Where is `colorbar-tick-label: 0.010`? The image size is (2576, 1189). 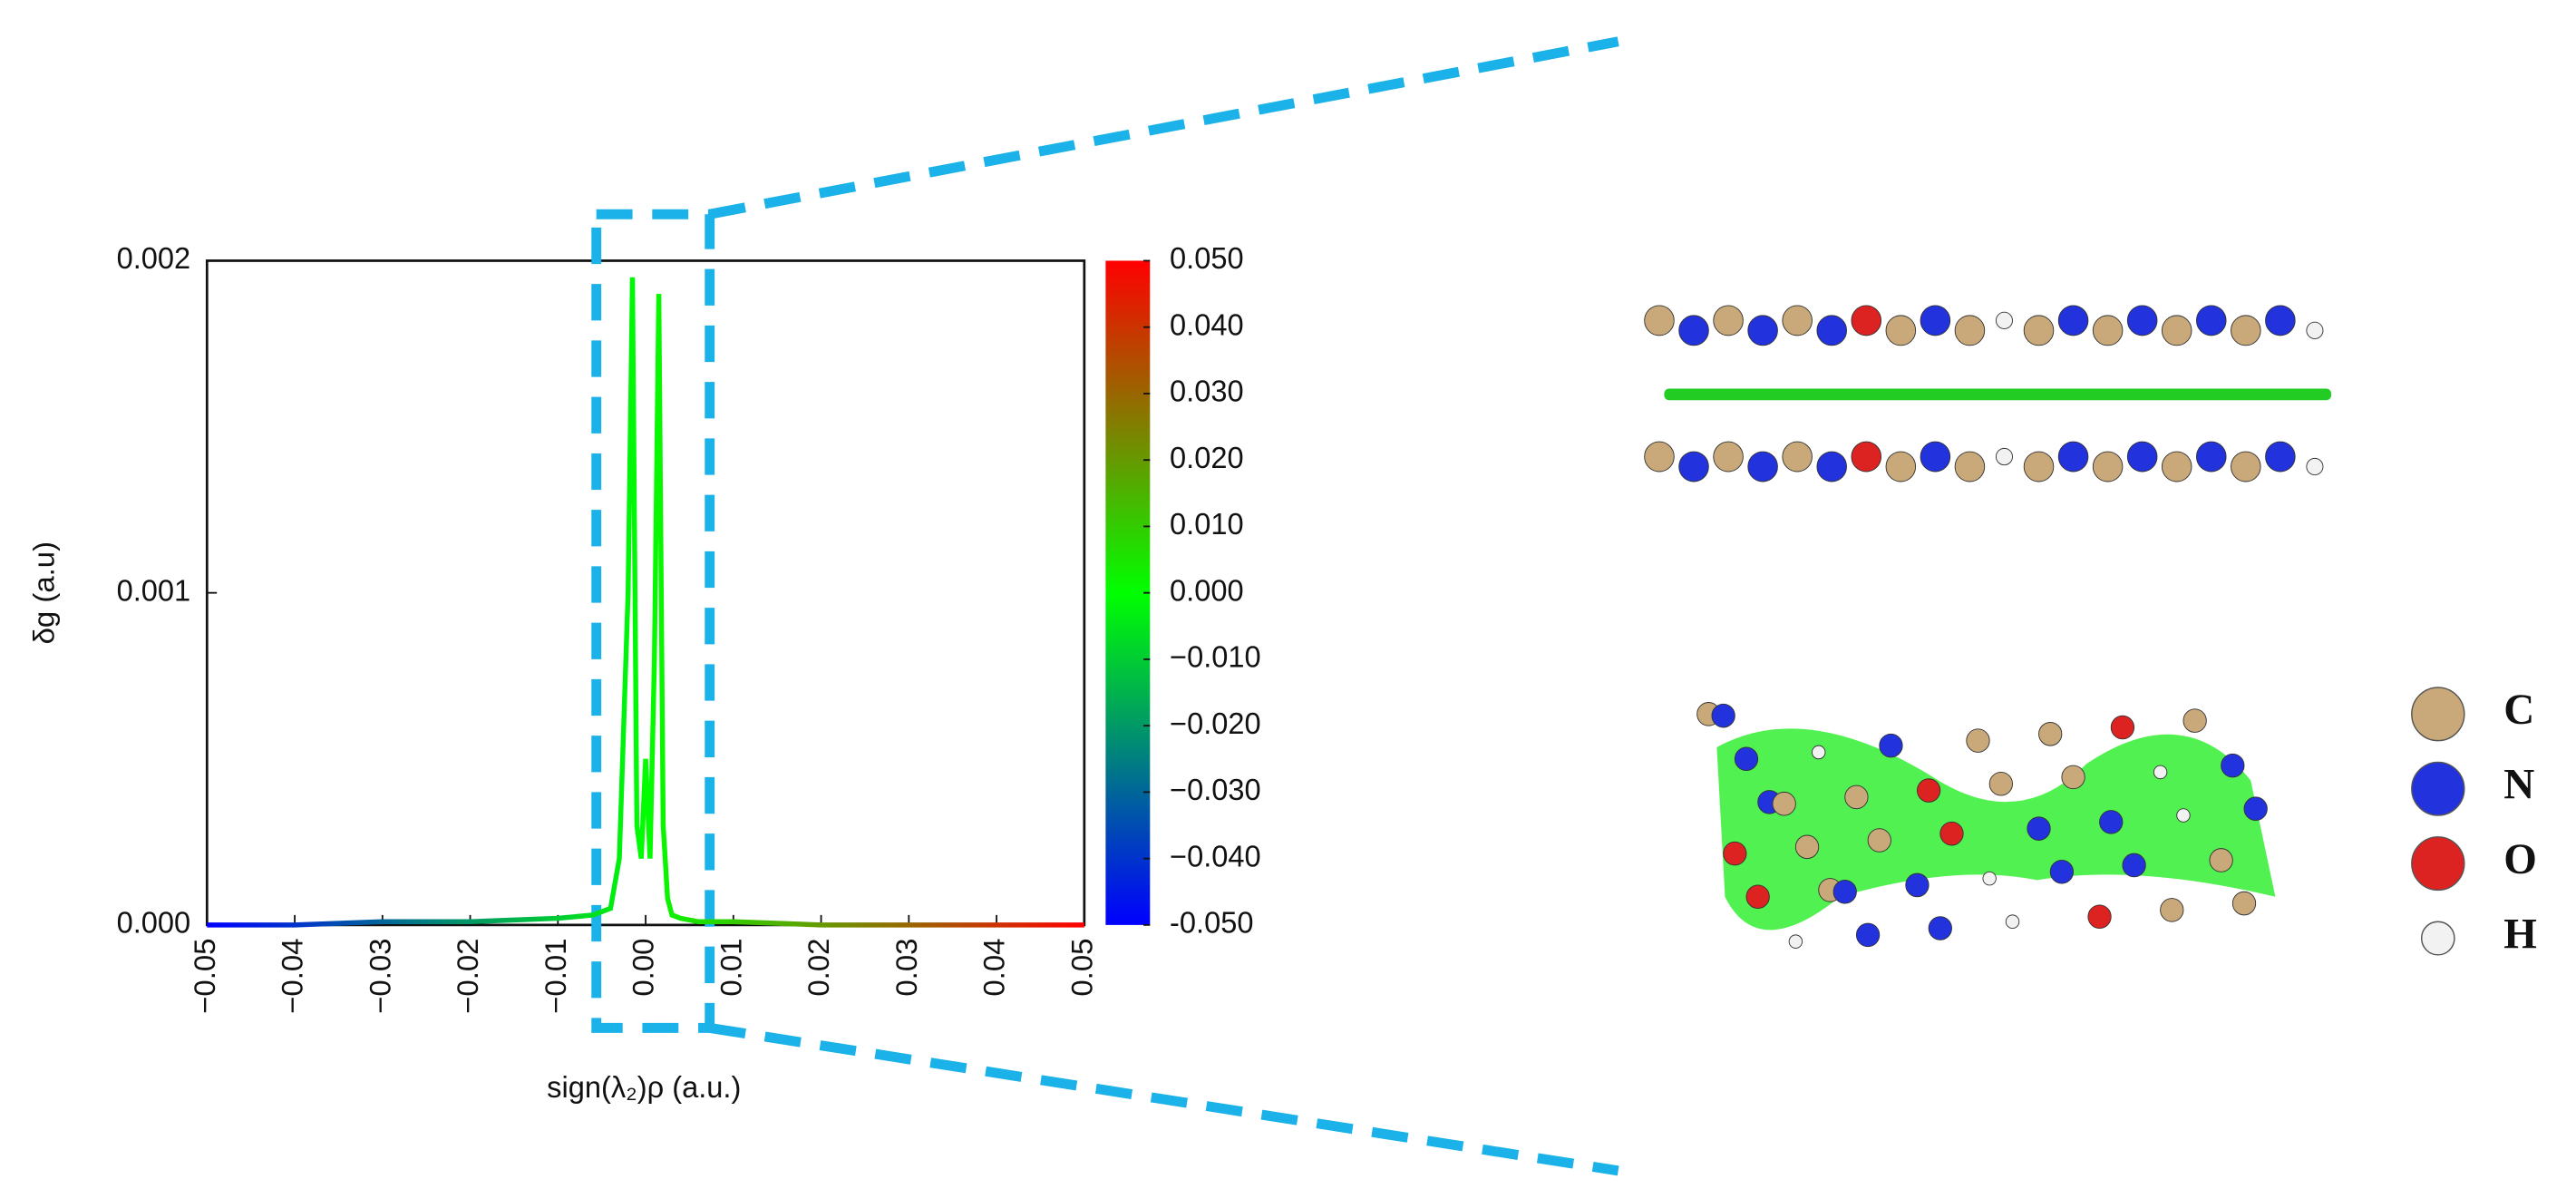 colorbar-tick-label: 0.010 is located at coordinates (1207, 524).